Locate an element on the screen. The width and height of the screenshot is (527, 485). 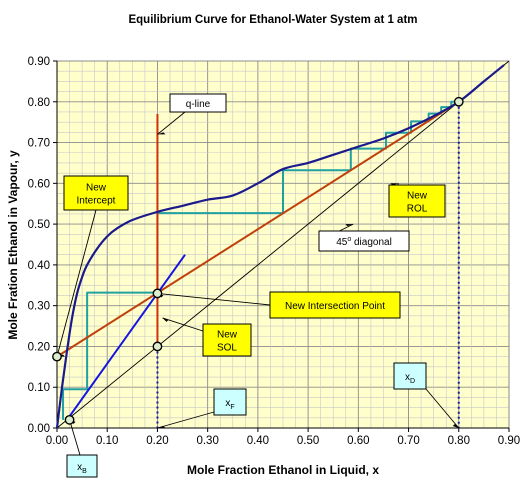
y-tick-label: 0.00 is located at coordinates (39, 429).